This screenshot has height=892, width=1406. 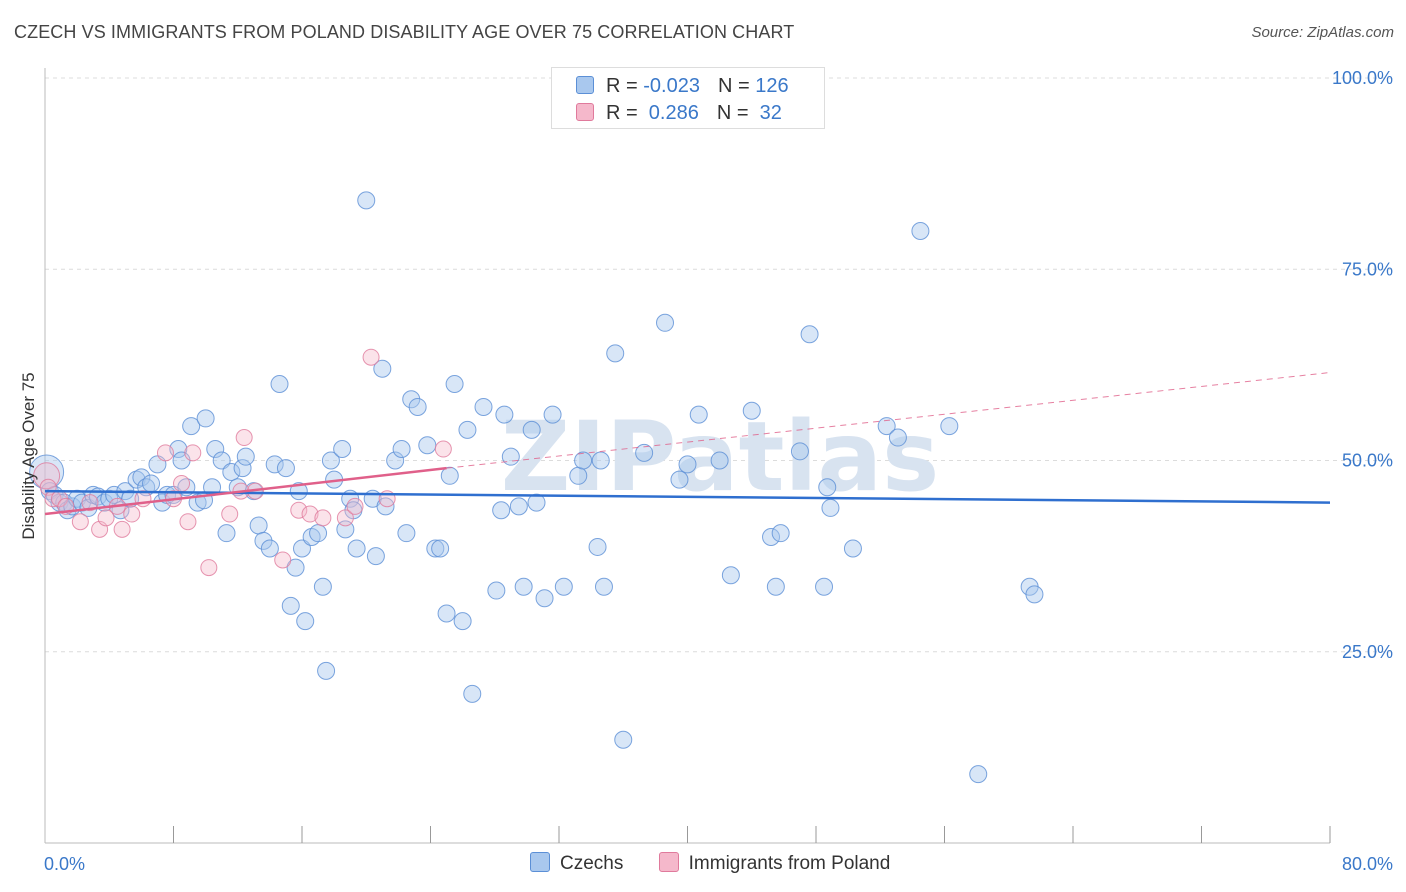 I want to click on trend-layer, so click(x=687, y=444).